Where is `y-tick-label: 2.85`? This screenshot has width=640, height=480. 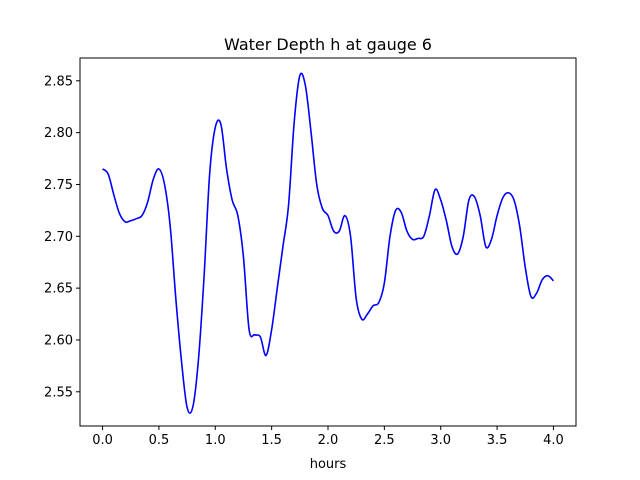
y-tick-label: 2.85 is located at coordinates (58, 81).